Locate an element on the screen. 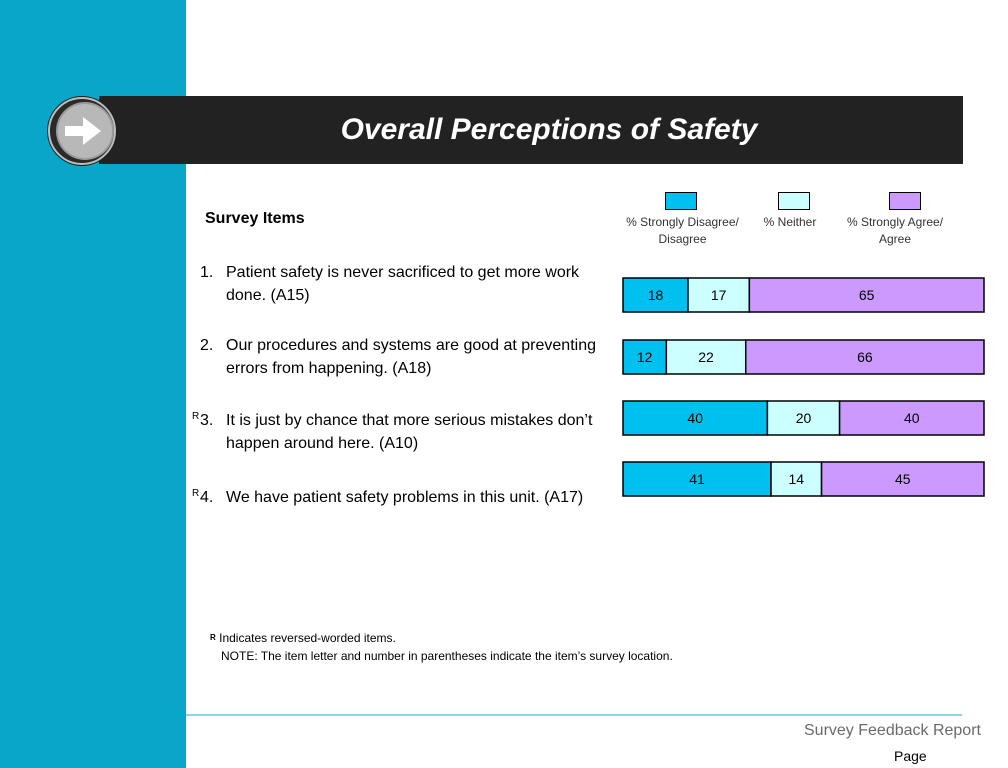 The height and width of the screenshot is (768, 1008). title-bar: Overall Perceptions of Safety is located at coordinates (531, 130).